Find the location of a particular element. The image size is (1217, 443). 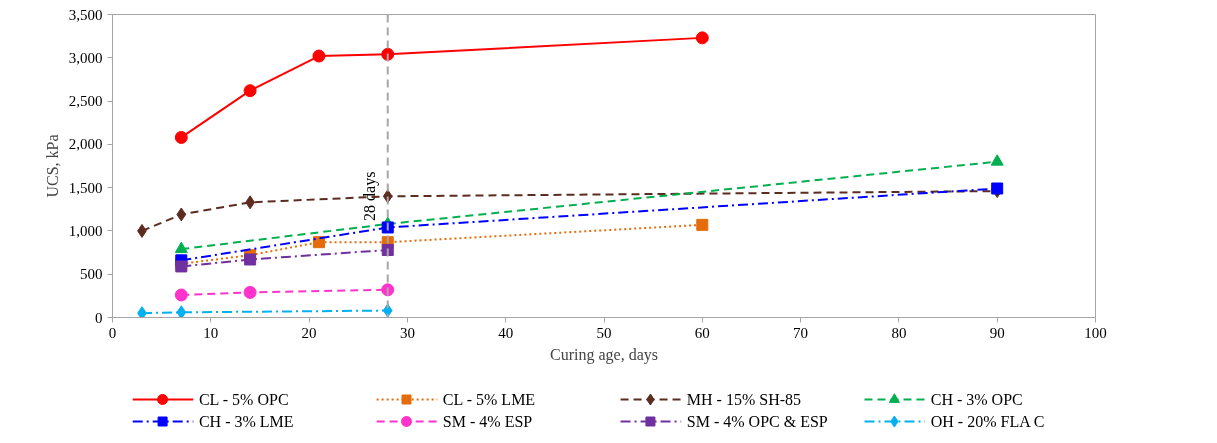

y-tick-label: 2,000 is located at coordinates (85, 144).